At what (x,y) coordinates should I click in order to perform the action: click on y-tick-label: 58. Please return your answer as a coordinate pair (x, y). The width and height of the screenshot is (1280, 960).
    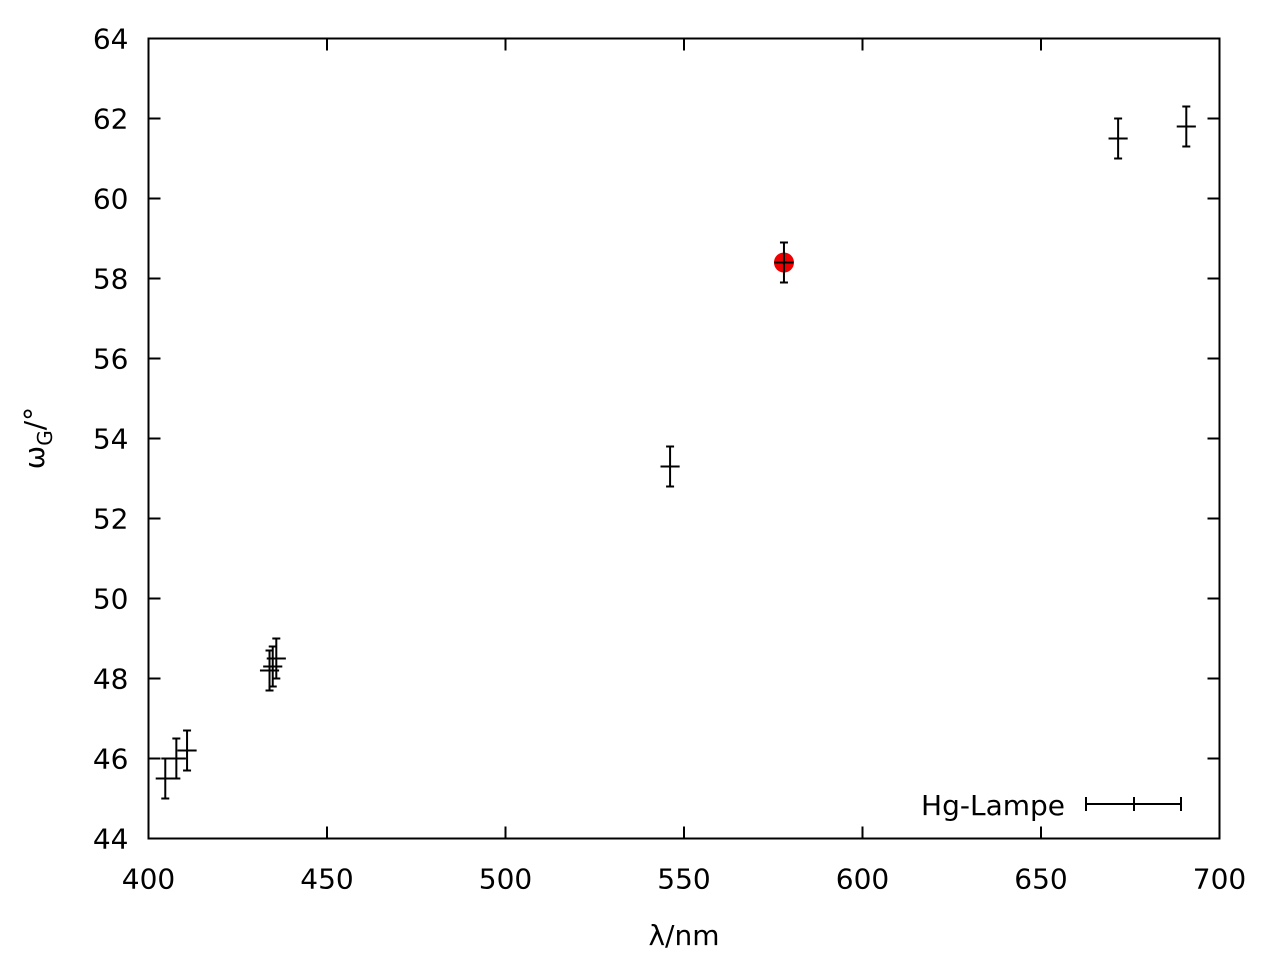
    Looking at the image, I should click on (111, 279).